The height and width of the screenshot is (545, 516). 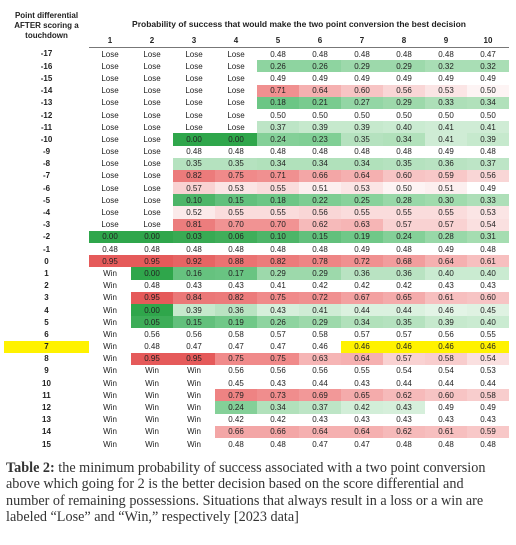 I want to click on table-cell: 0.71, so click(x=278, y=176).